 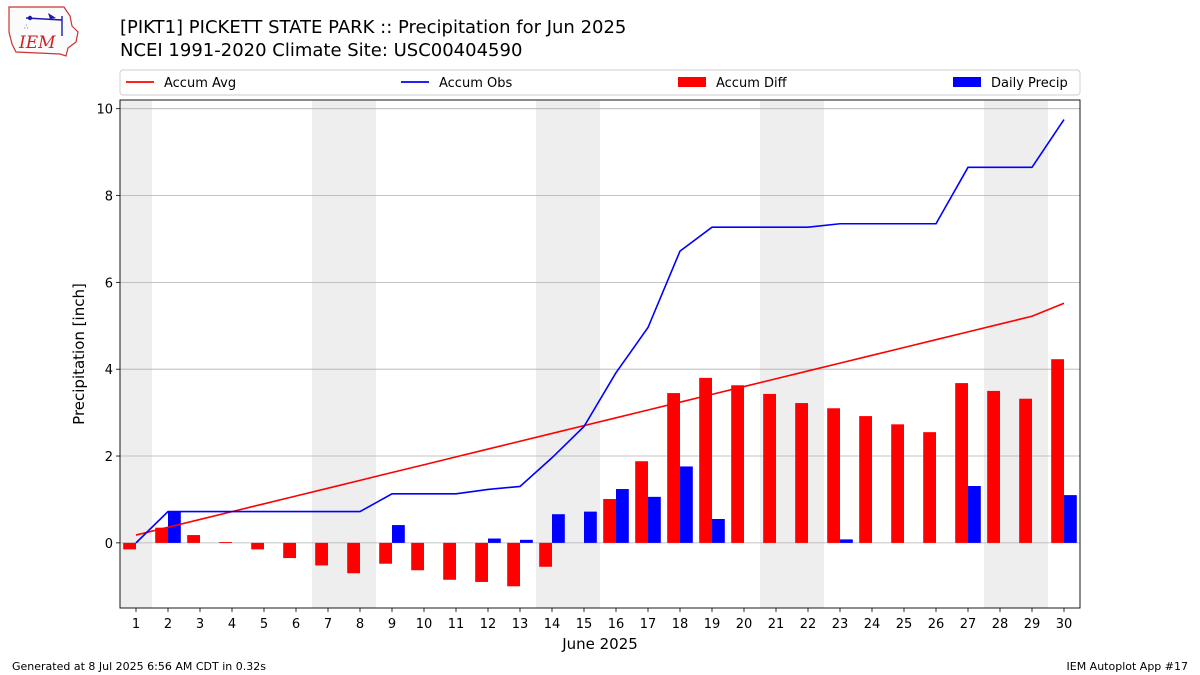 What do you see at coordinates (904, 624) in the screenshot?
I see `x-tick-label-25: 25` at bounding box center [904, 624].